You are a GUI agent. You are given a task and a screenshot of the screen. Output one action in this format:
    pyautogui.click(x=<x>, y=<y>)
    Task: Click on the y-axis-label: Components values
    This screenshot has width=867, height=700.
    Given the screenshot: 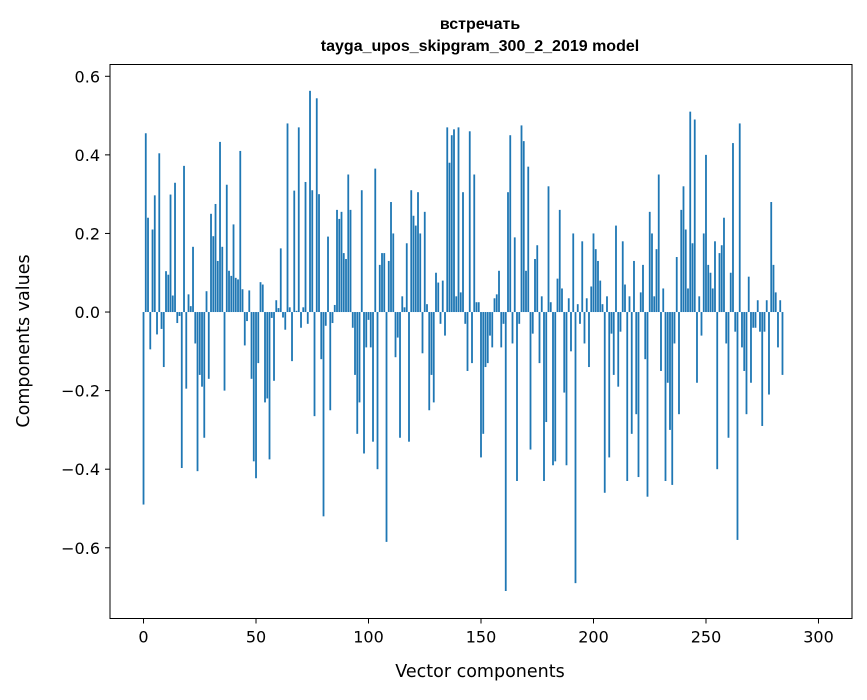 What is the action you would take?
    pyautogui.click(x=24, y=340)
    